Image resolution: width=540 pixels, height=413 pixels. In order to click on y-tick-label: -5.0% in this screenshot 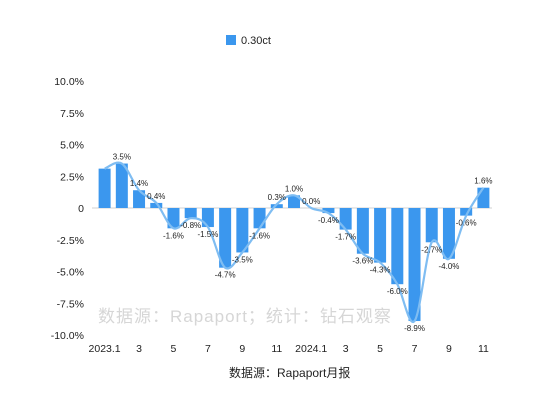, I will do `click(70, 273)`.